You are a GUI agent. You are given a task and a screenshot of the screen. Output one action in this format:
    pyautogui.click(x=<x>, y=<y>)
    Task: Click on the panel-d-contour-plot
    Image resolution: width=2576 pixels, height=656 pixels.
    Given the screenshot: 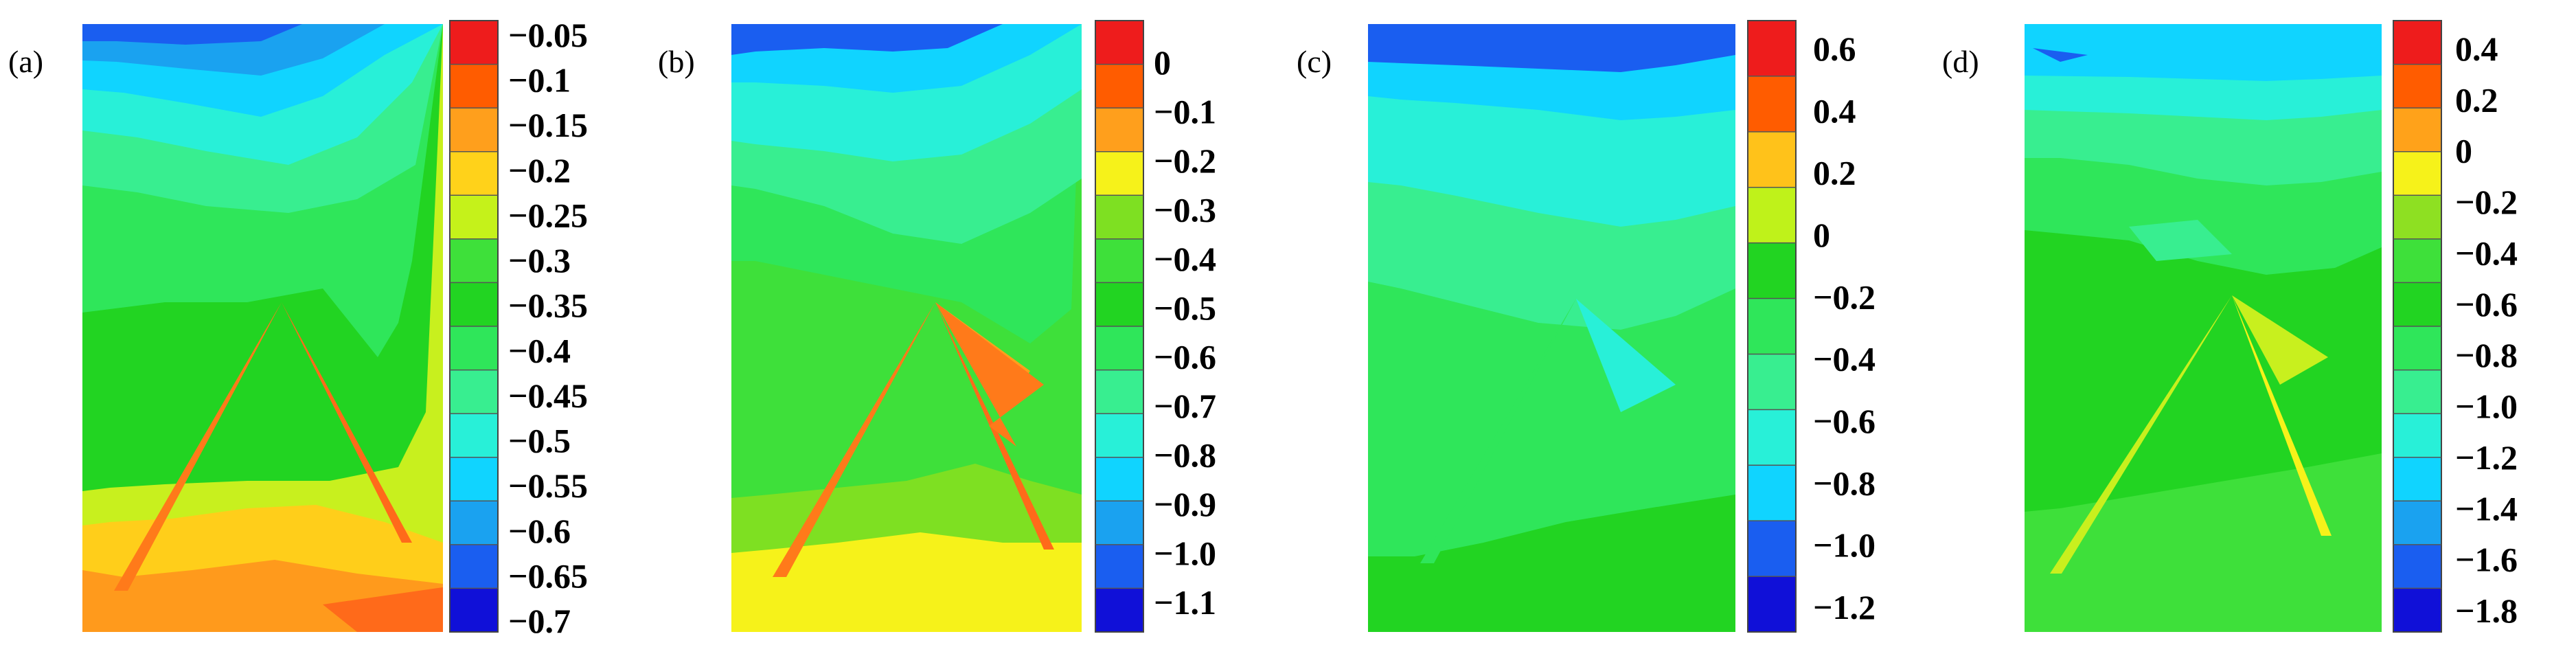 What is the action you would take?
    pyautogui.click(x=2203, y=328)
    